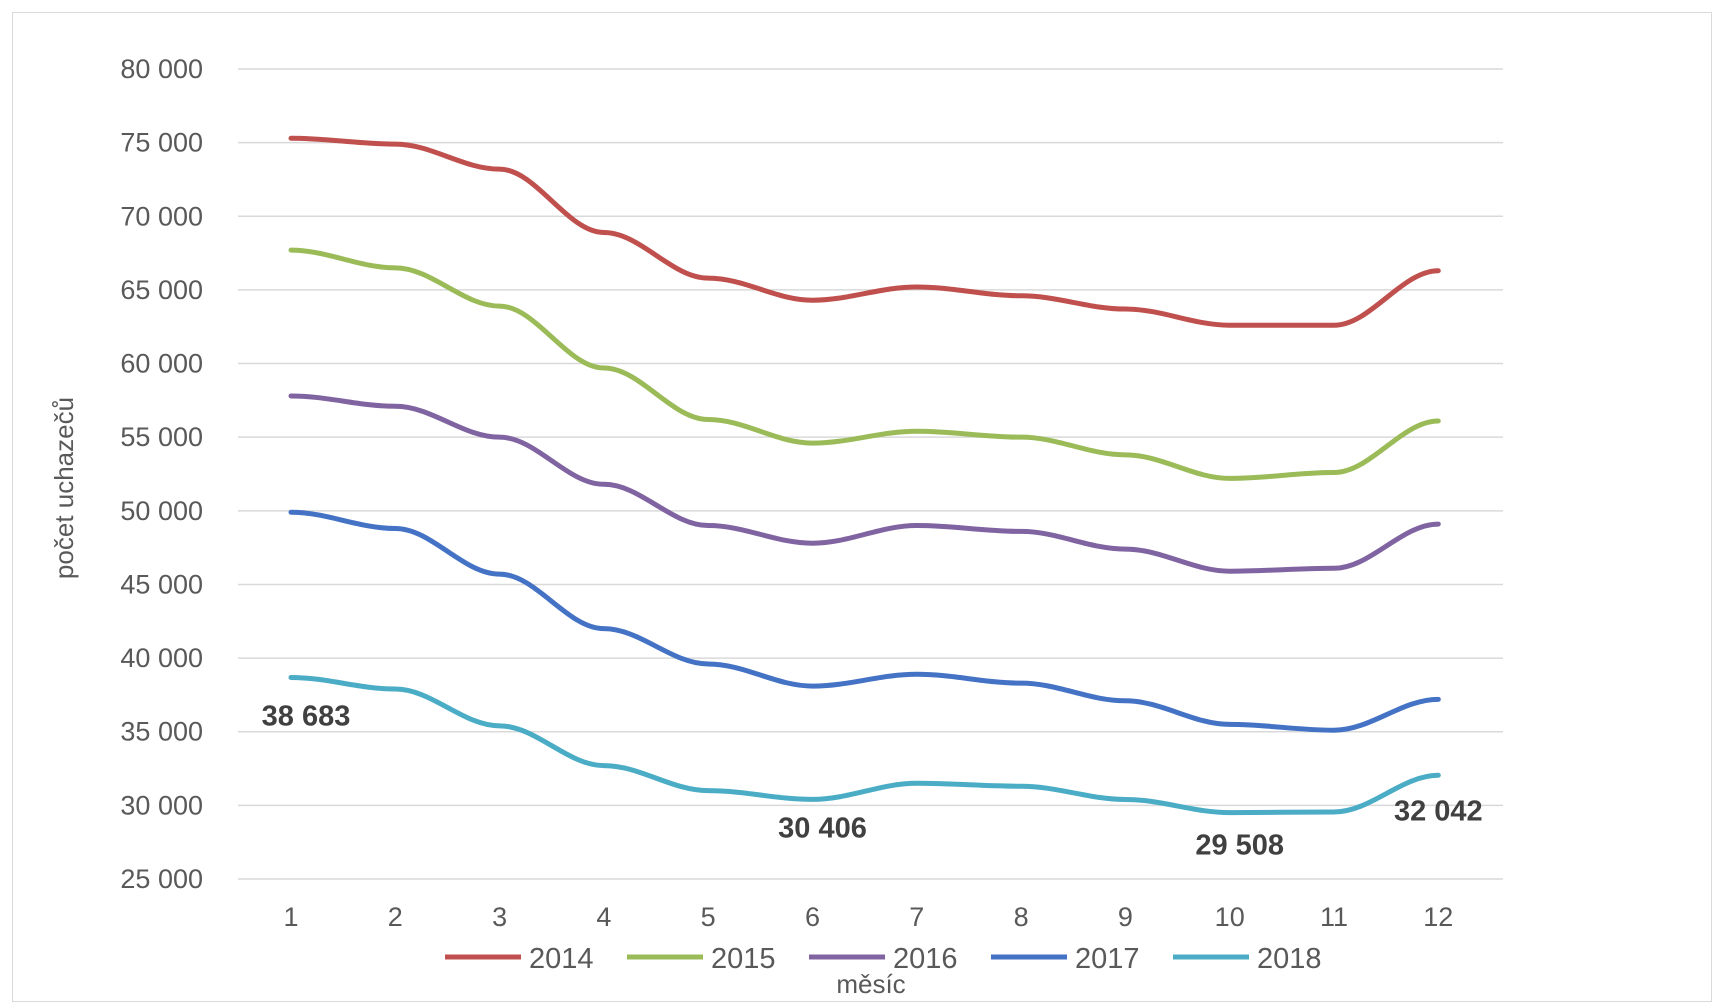 This screenshot has width=1720, height=1005. I want to click on y-tick-label: 70 000, so click(161, 216).